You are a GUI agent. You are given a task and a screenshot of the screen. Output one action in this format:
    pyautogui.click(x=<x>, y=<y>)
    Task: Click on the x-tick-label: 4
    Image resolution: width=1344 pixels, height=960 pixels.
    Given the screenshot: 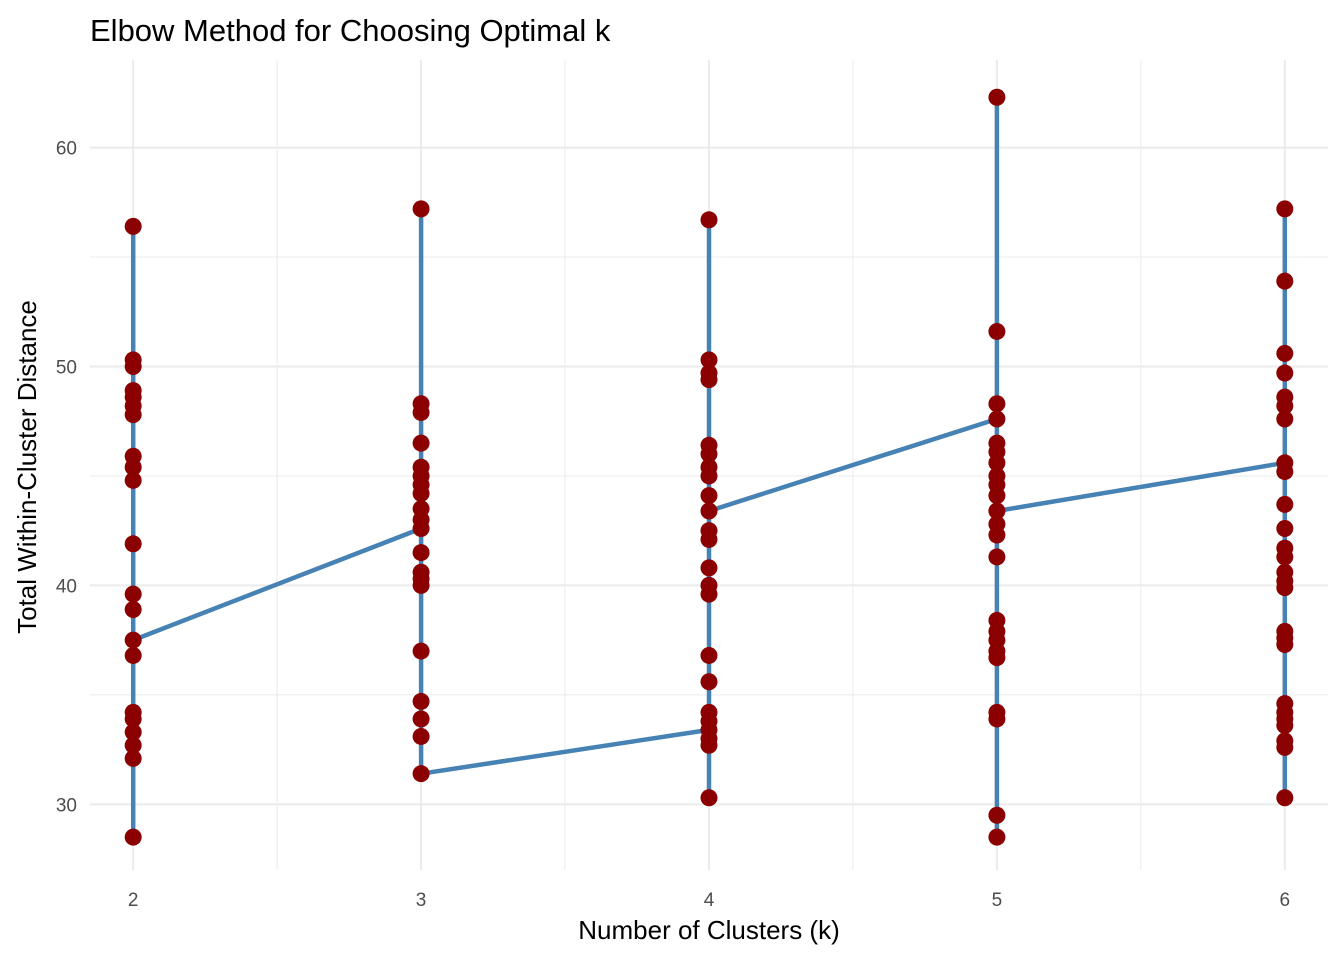 What is the action you would take?
    pyautogui.click(x=709, y=900)
    